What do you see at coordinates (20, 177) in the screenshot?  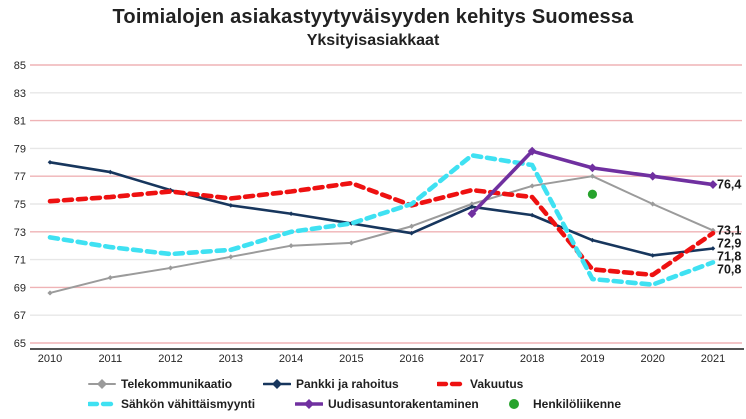 I see `axis-label: 77` at bounding box center [20, 177].